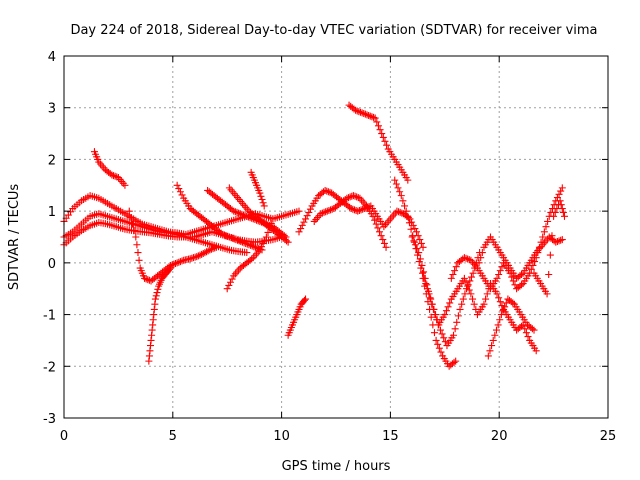 This screenshot has width=640, height=480. Describe the element at coordinates (52, 109) in the screenshot. I see `y-tick-label: 3` at that location.